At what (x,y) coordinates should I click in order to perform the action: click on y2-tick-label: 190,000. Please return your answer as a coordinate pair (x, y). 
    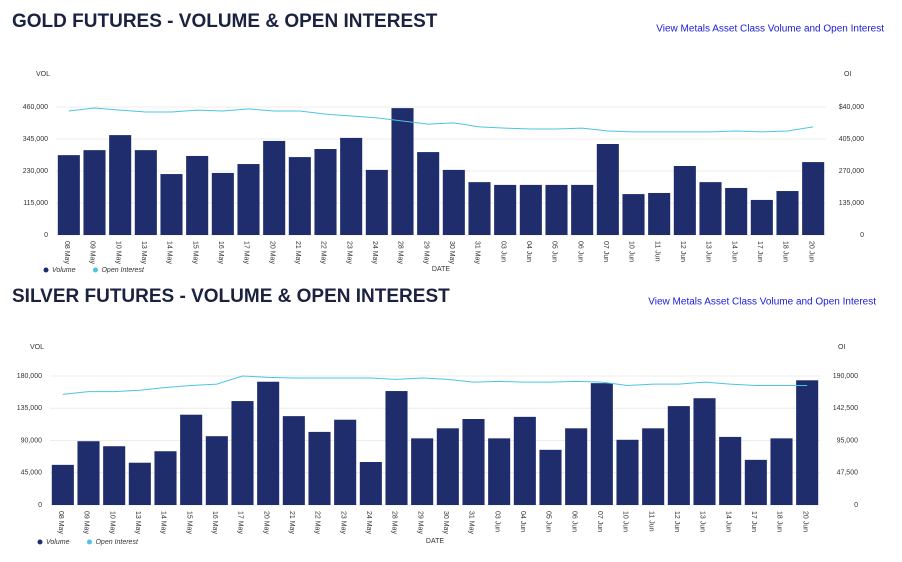
    Looking at the image, I should click on (845, 376).